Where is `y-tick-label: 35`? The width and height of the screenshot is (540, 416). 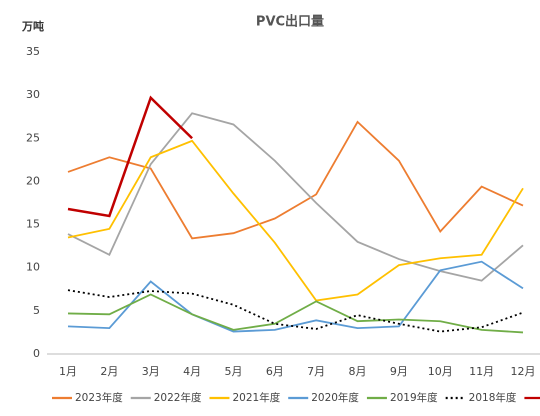
y-tick-label: 35 is located at coordinates (33, 51).